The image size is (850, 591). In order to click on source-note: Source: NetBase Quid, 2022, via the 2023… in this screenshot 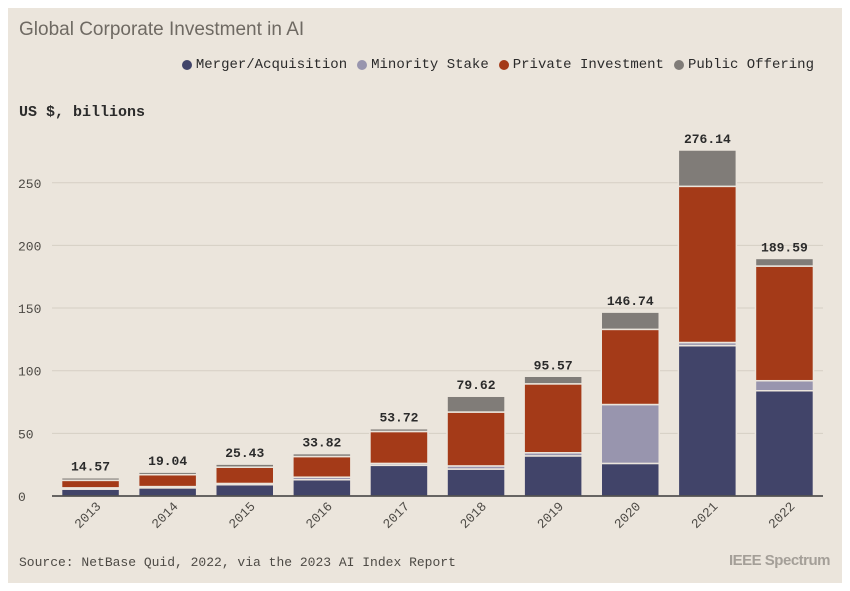, I will do `click(237, 562)`.